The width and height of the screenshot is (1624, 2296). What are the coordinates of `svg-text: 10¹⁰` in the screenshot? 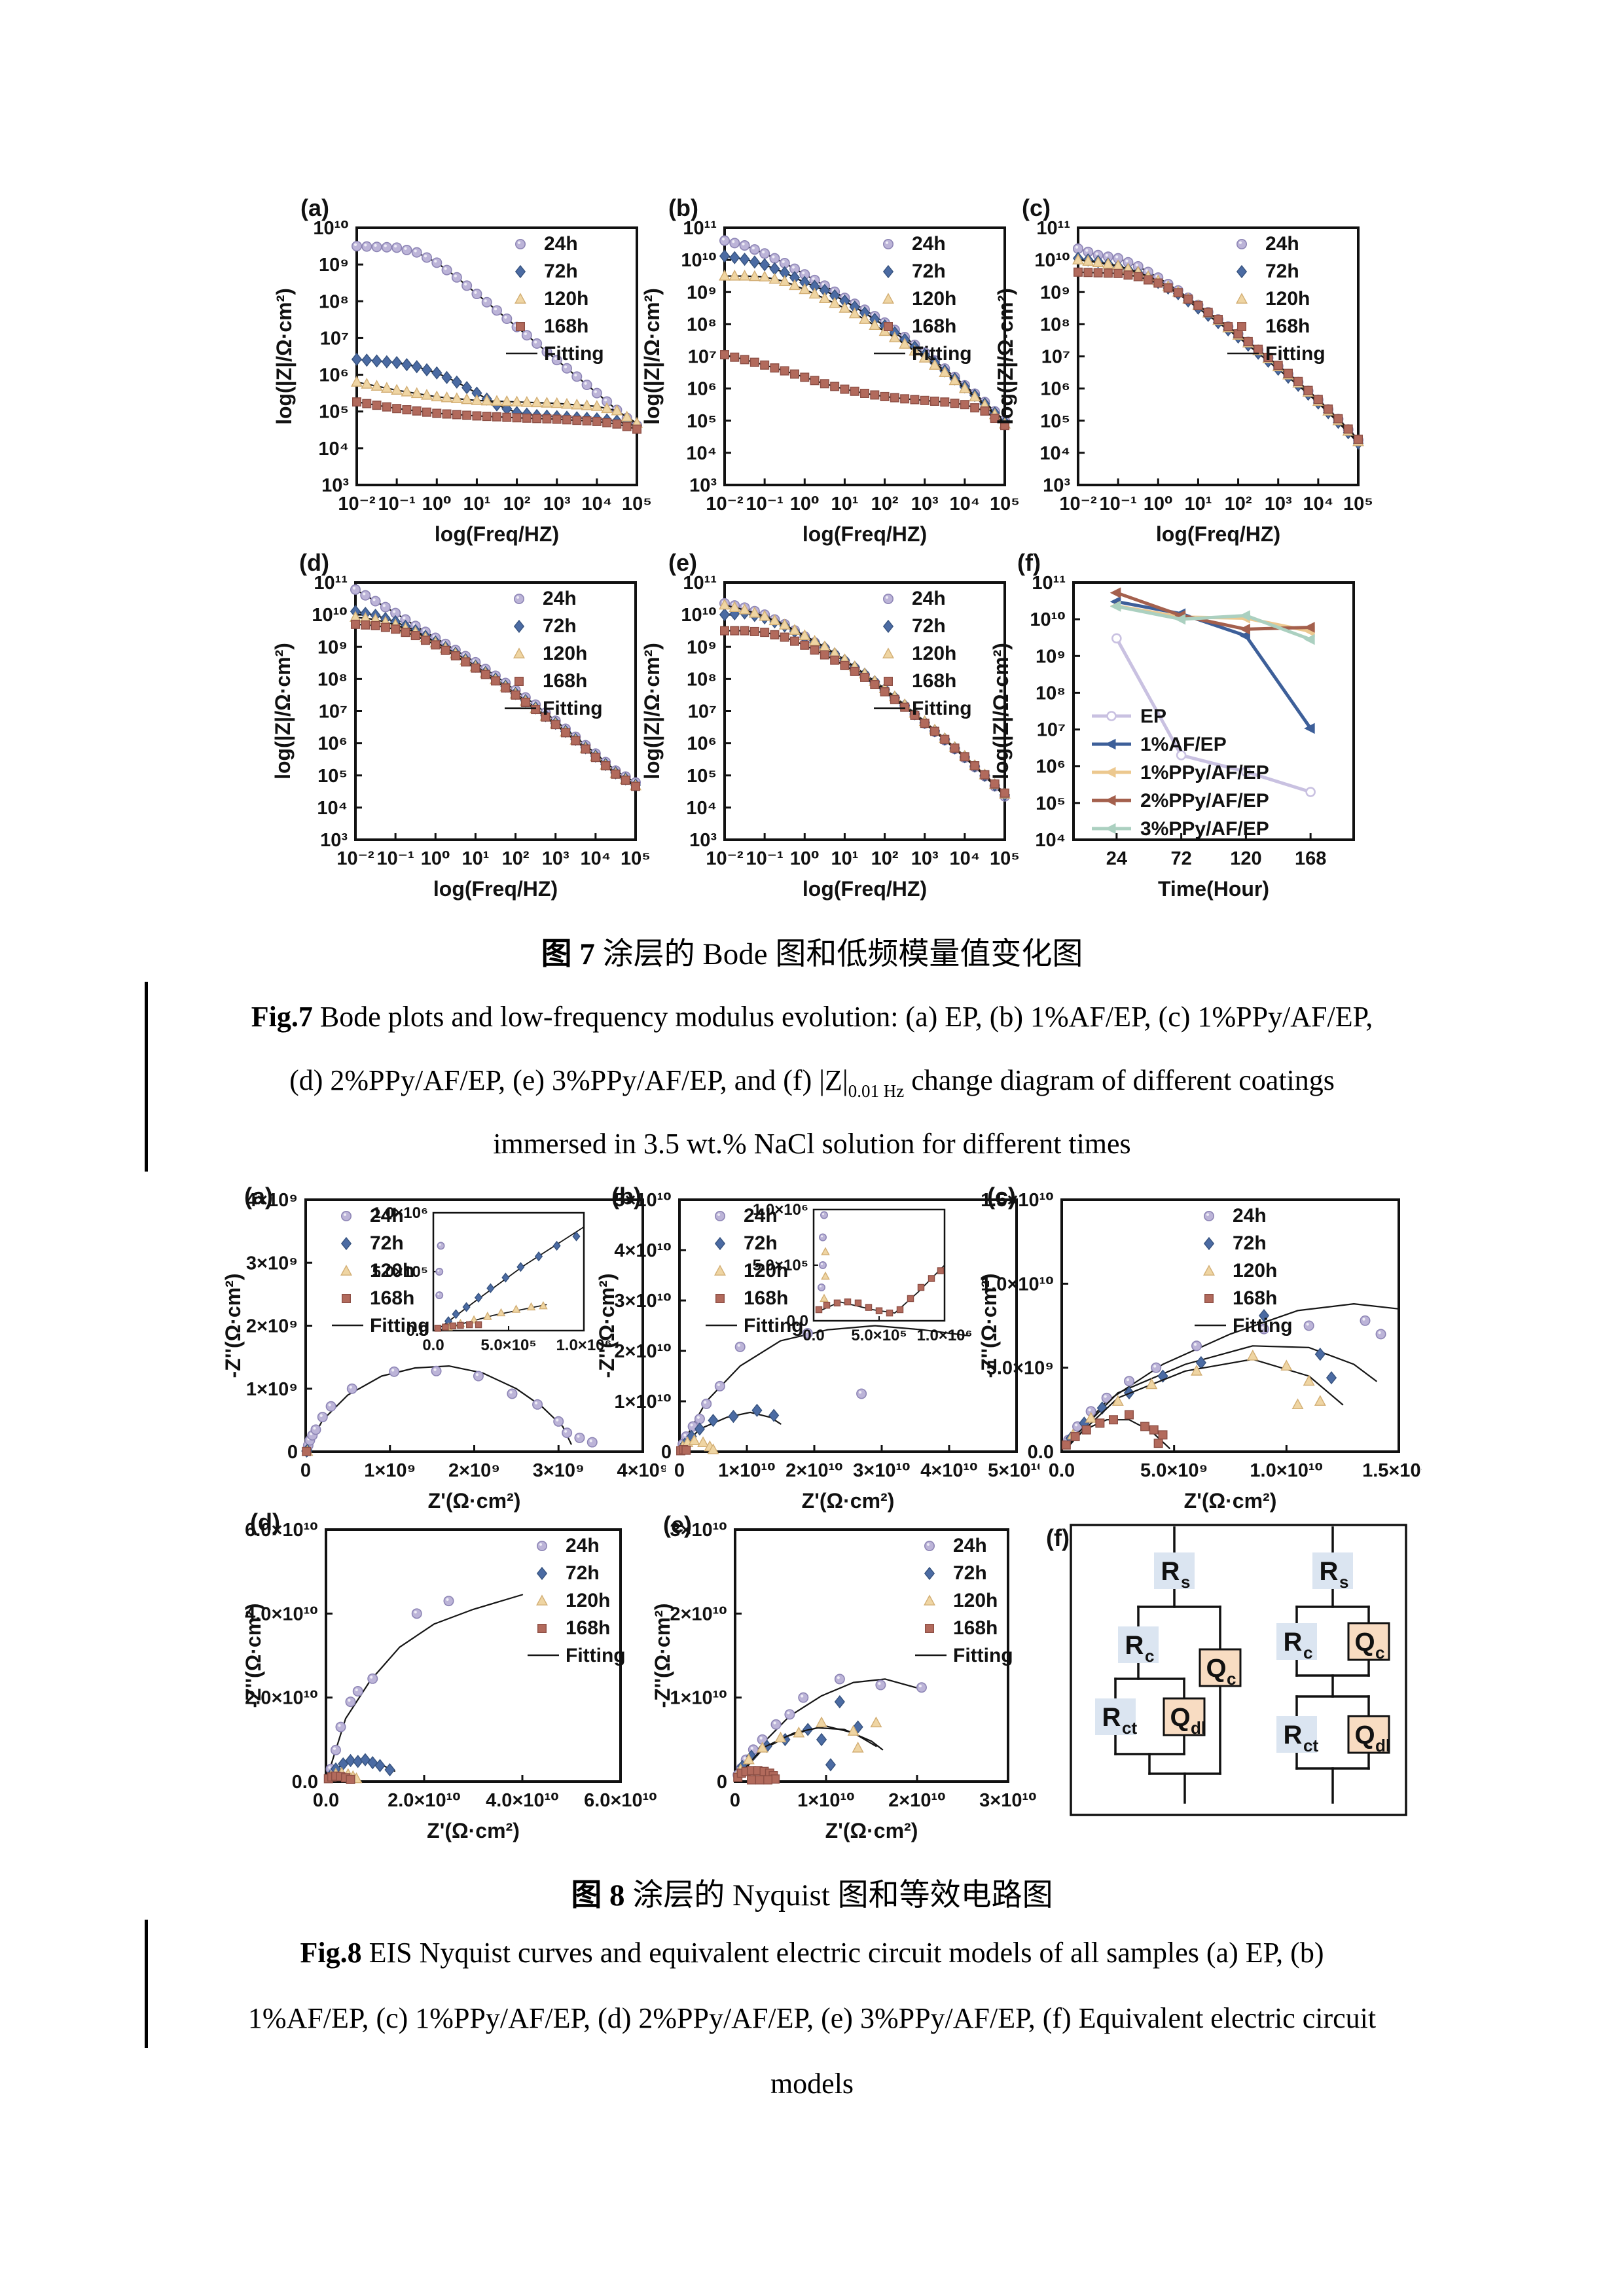 It's located at (699, 615).